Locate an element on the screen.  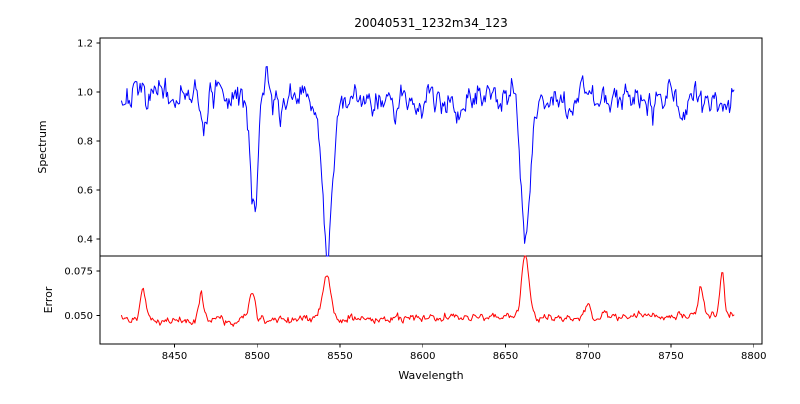
error-line is located at coordinates (428, 291).